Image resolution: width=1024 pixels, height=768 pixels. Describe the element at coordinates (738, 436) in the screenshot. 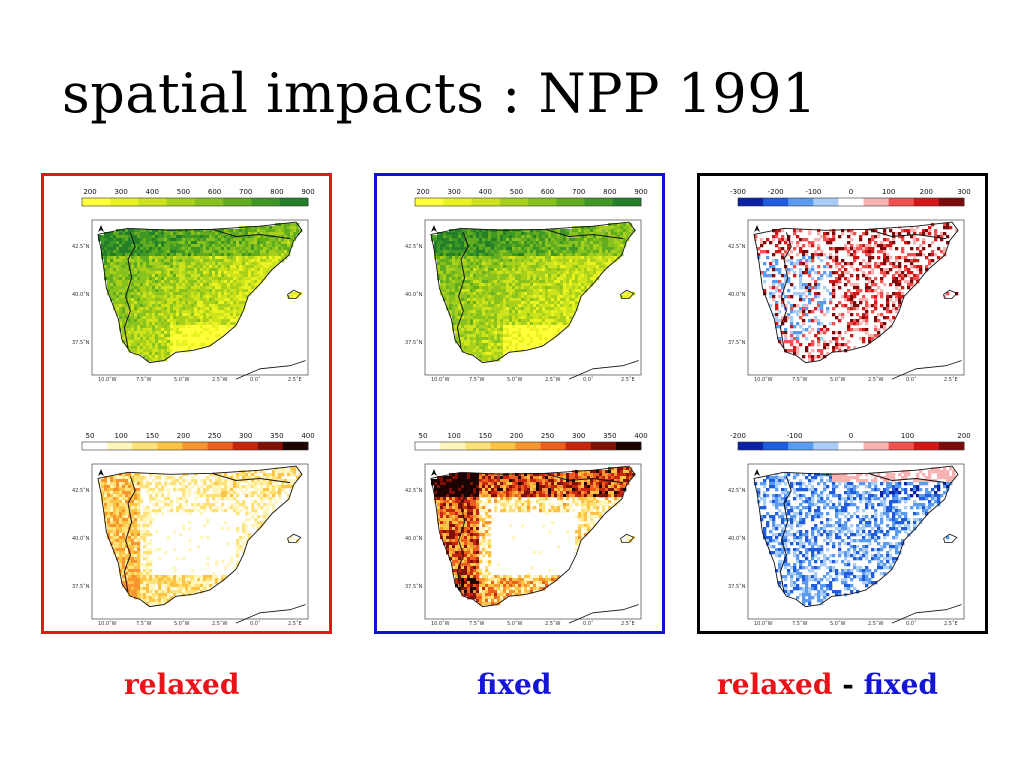

I see `colorbar-tick-label: -200` at that location.